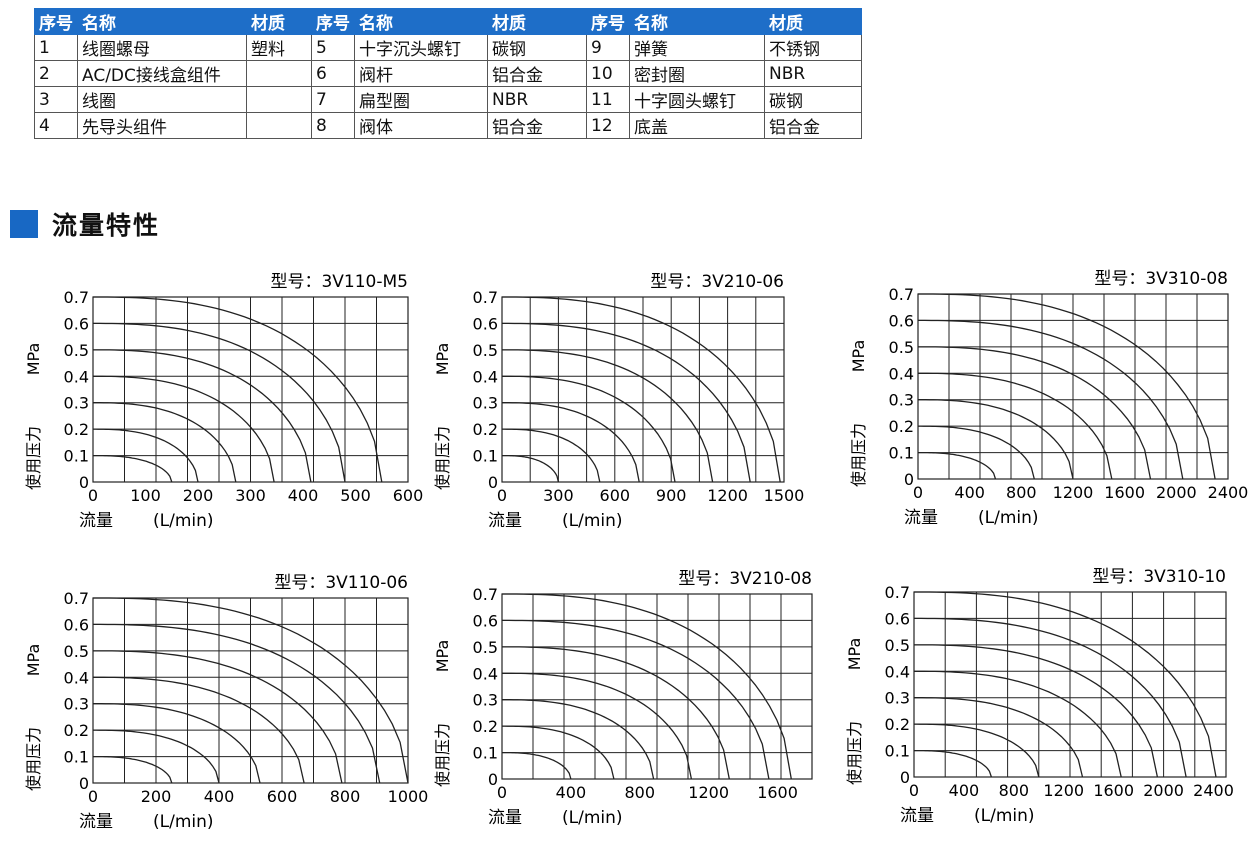 The height and width of the screenshot is (854, 1259). Describe the element at coordinates (537, 21) in the screenshot. I see `header-material: 材质` at that location.